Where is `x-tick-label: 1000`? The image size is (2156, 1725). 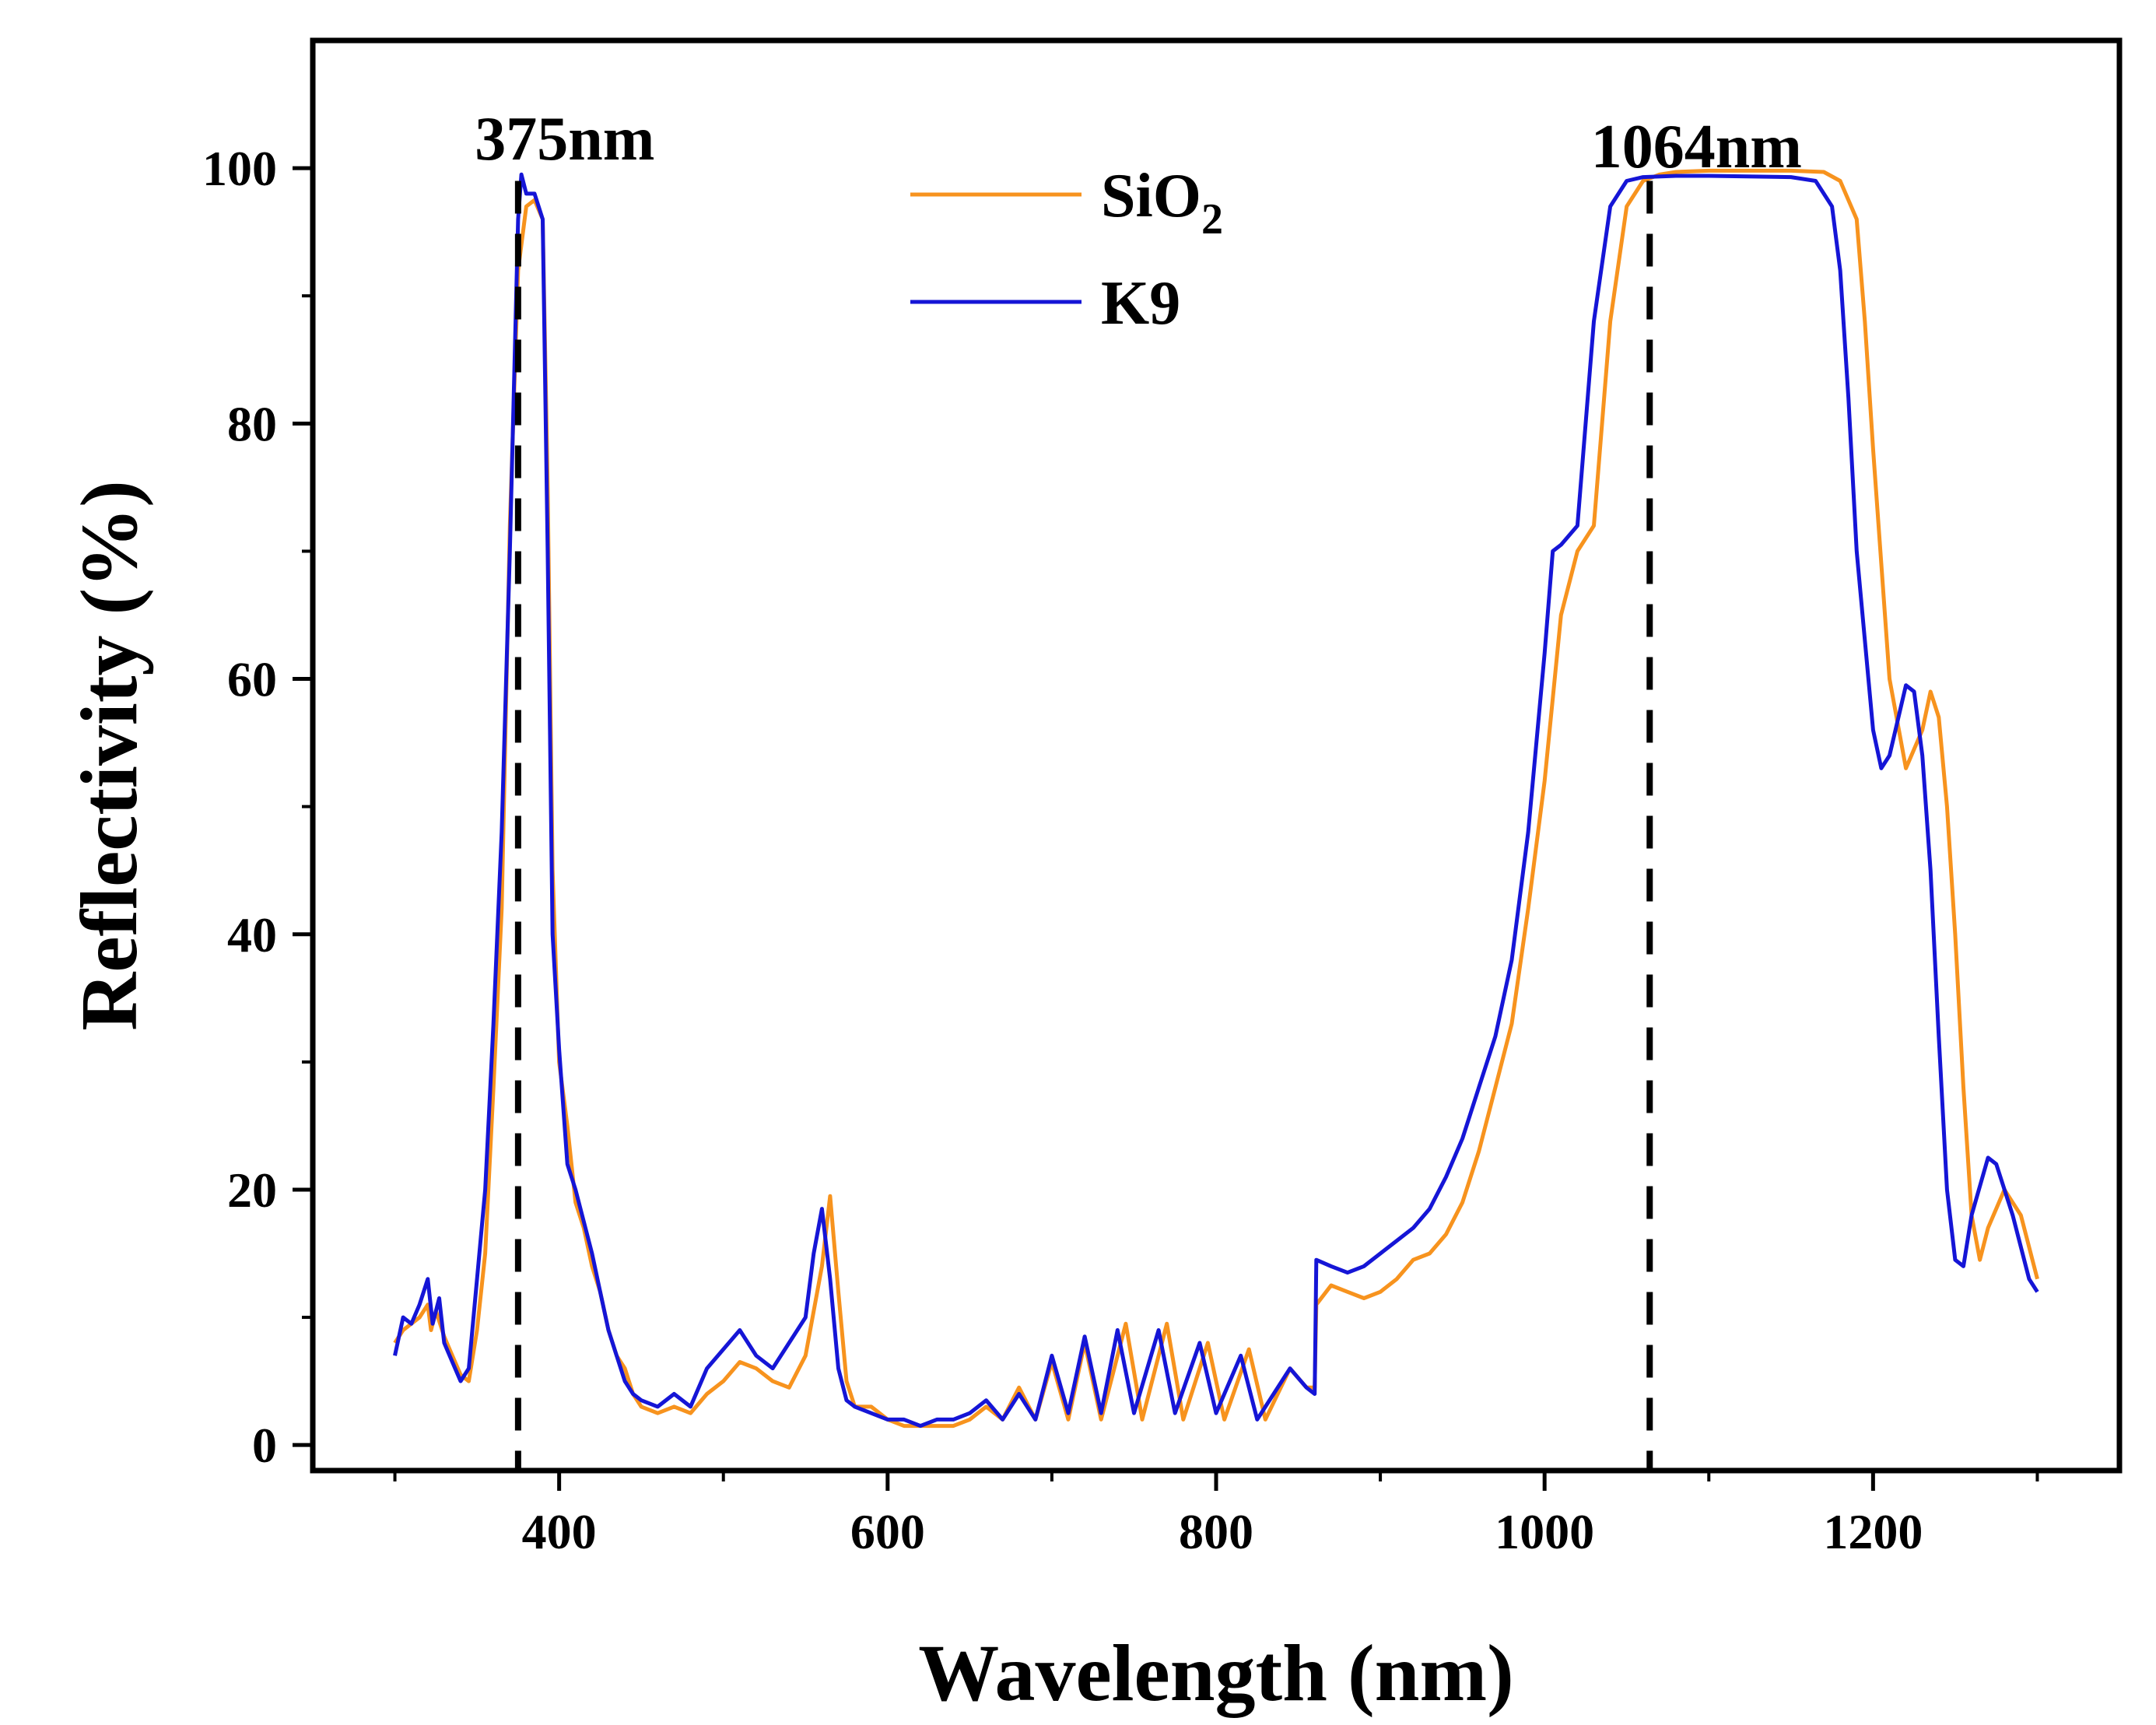 x-tick-label: 1000 is located at coordinates (1545, 1531).